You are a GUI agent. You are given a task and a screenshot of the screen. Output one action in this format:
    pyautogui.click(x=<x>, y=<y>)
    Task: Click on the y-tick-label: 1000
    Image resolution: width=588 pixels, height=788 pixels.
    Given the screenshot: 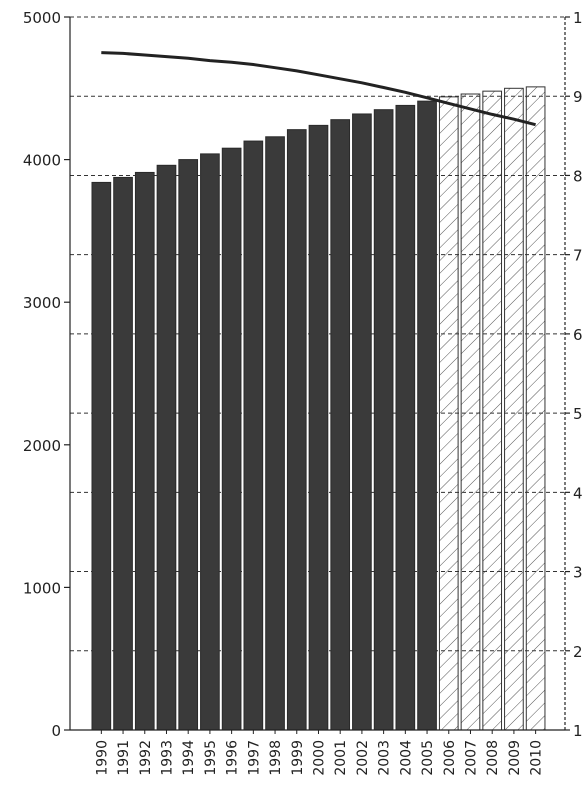 What is the action you would take?
    pyautogui.click(x=42, y=588)
    